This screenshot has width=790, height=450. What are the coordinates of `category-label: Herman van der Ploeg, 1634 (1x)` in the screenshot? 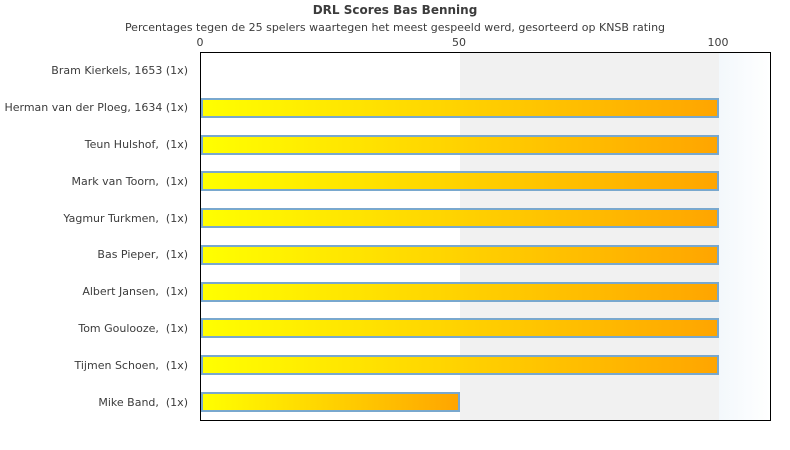 It's located at (96, 107).